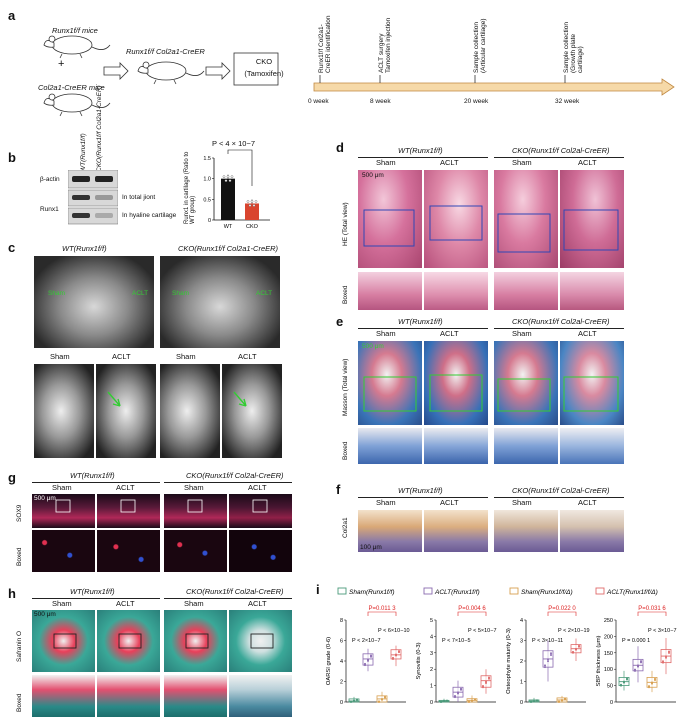  Describe the element at coordinates (12, 15) in the screenshot. I see `panel-label-a: a` at that location.